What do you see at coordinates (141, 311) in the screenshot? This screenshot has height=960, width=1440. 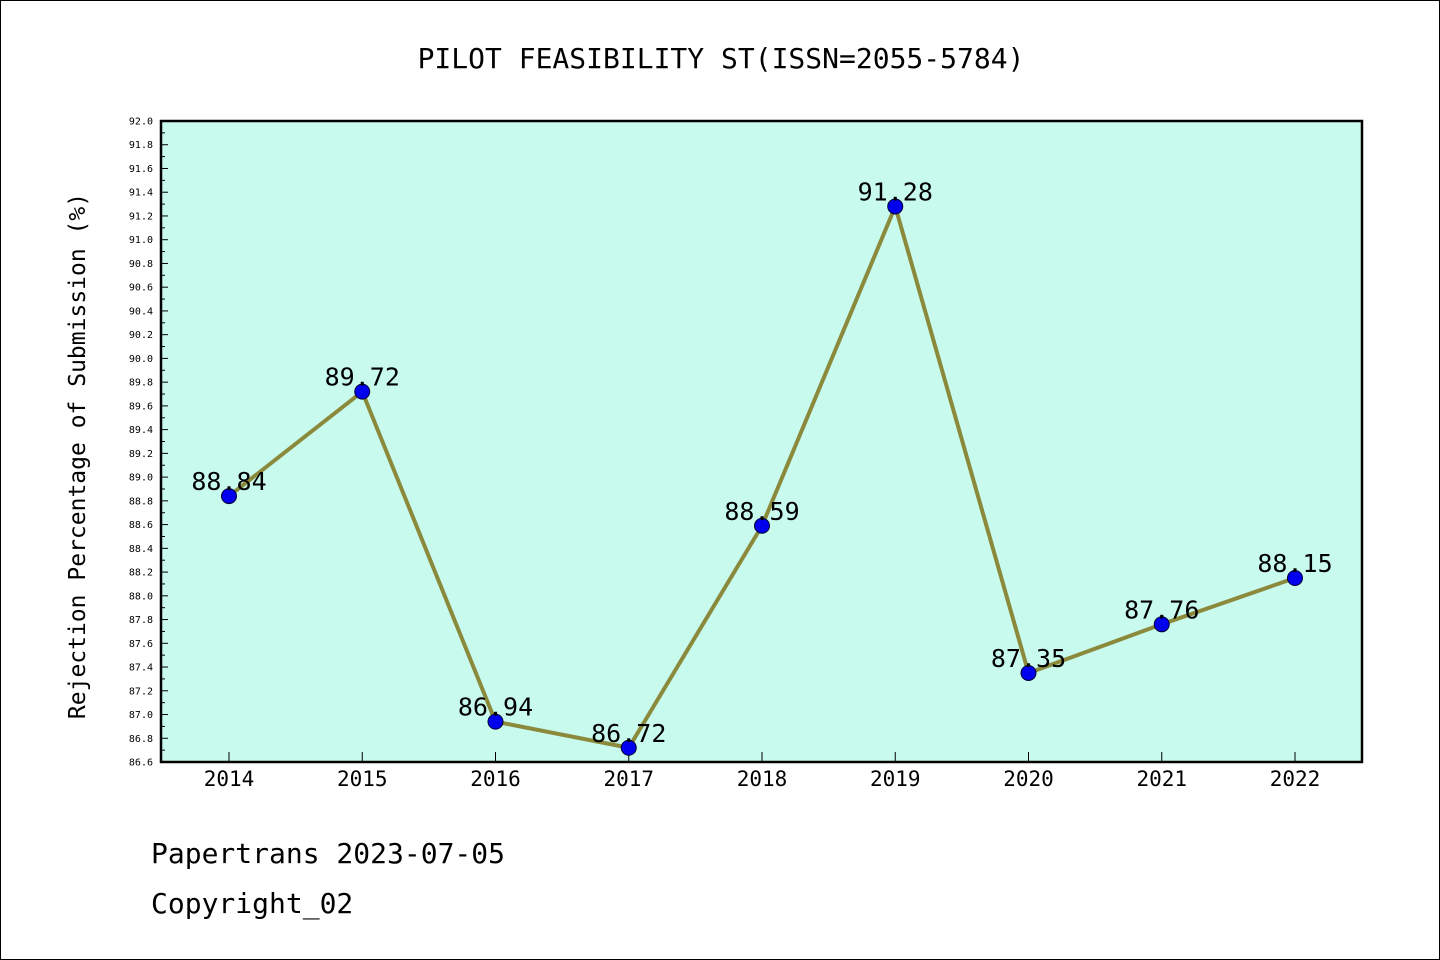 I see `y-tick-label: 90.4` at bounding box center [141, 311].